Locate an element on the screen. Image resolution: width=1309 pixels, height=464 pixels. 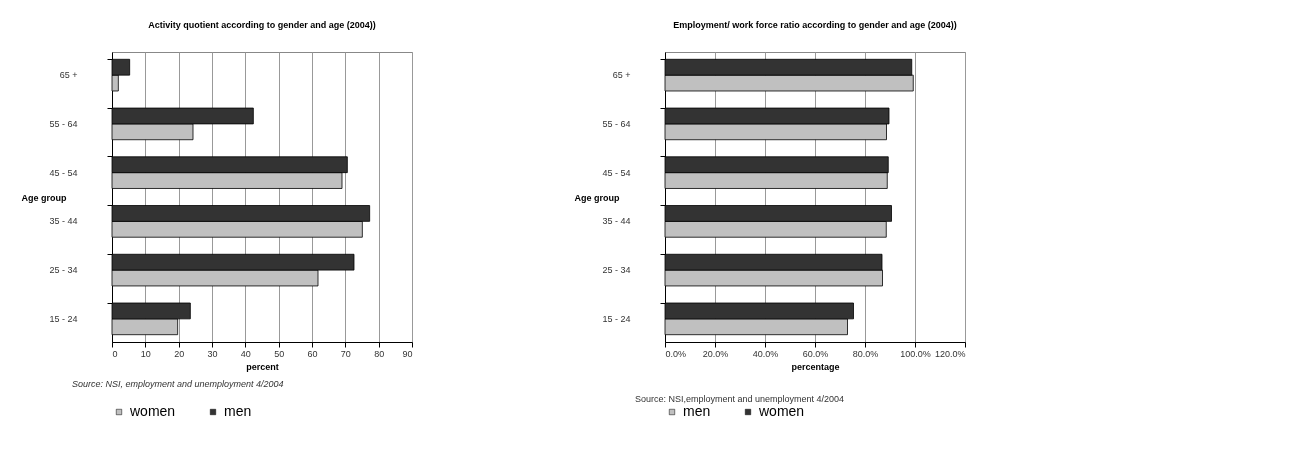
x-tick-label: 20.0% is located at coordinates (715, 353).